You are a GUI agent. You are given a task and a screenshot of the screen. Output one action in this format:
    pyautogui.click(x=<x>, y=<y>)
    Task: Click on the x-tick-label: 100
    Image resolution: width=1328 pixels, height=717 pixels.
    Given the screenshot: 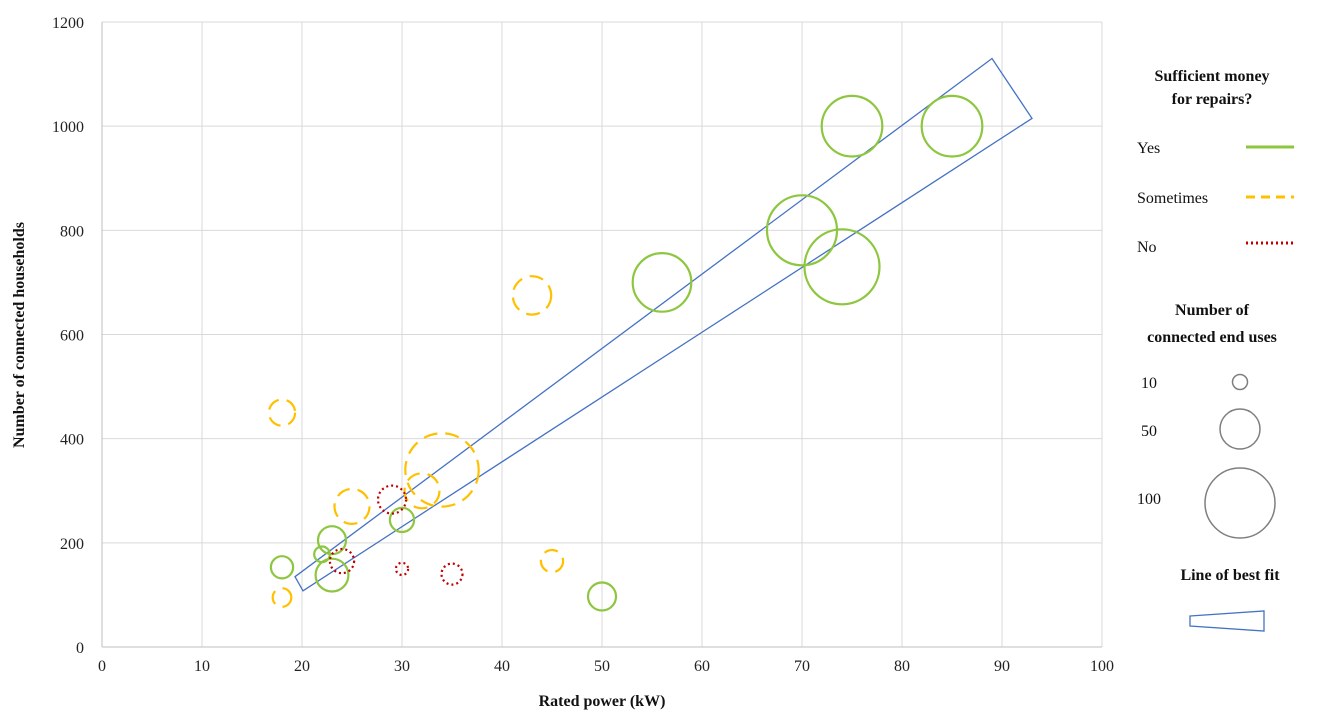 What is the action you would take?
    pyautogui.click(x=1102, y=666)
    